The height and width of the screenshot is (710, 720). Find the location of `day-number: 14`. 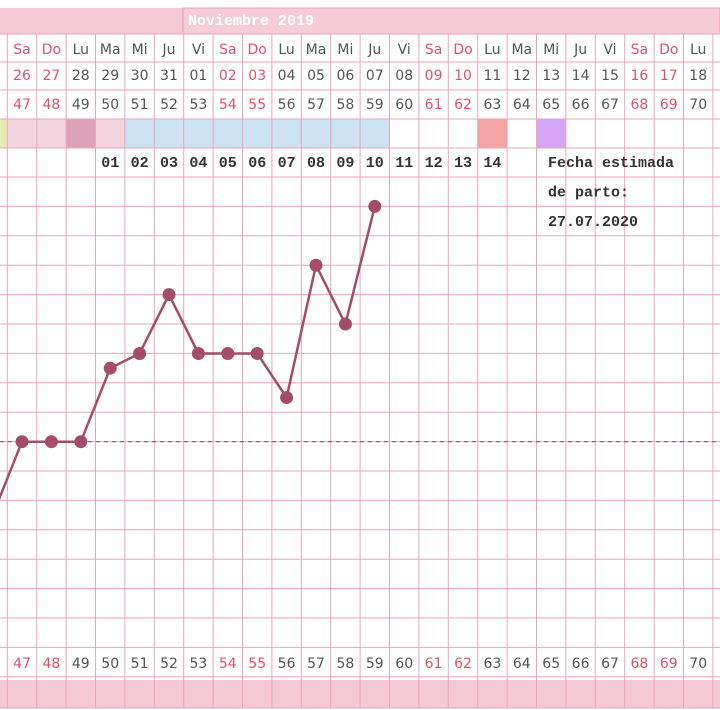

day-number: 14 is located at coordinates (492, 163).